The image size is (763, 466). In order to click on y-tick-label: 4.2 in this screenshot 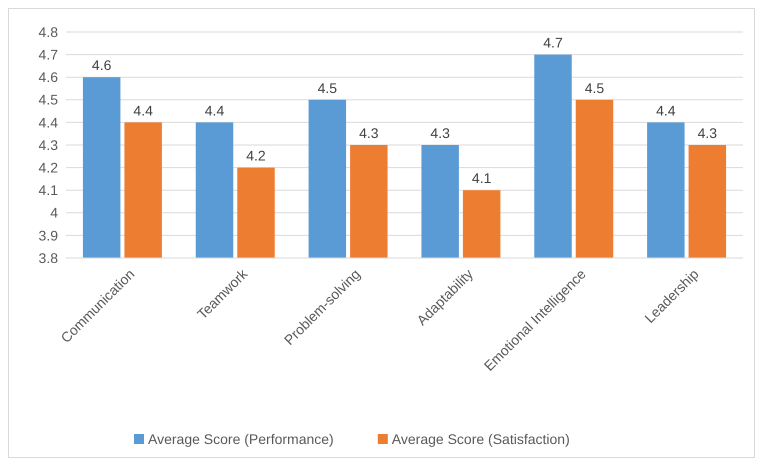, I will do `click(48, 168)`.